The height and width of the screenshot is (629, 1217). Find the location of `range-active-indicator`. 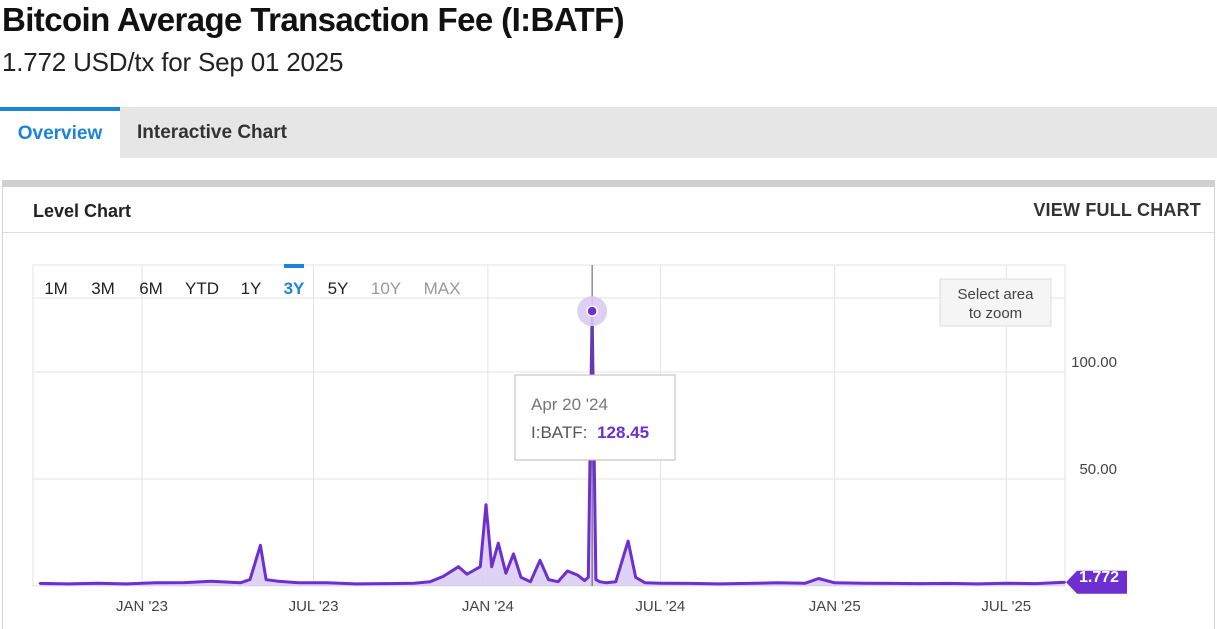

range-active-indicator is located at coordinates (294, 266).